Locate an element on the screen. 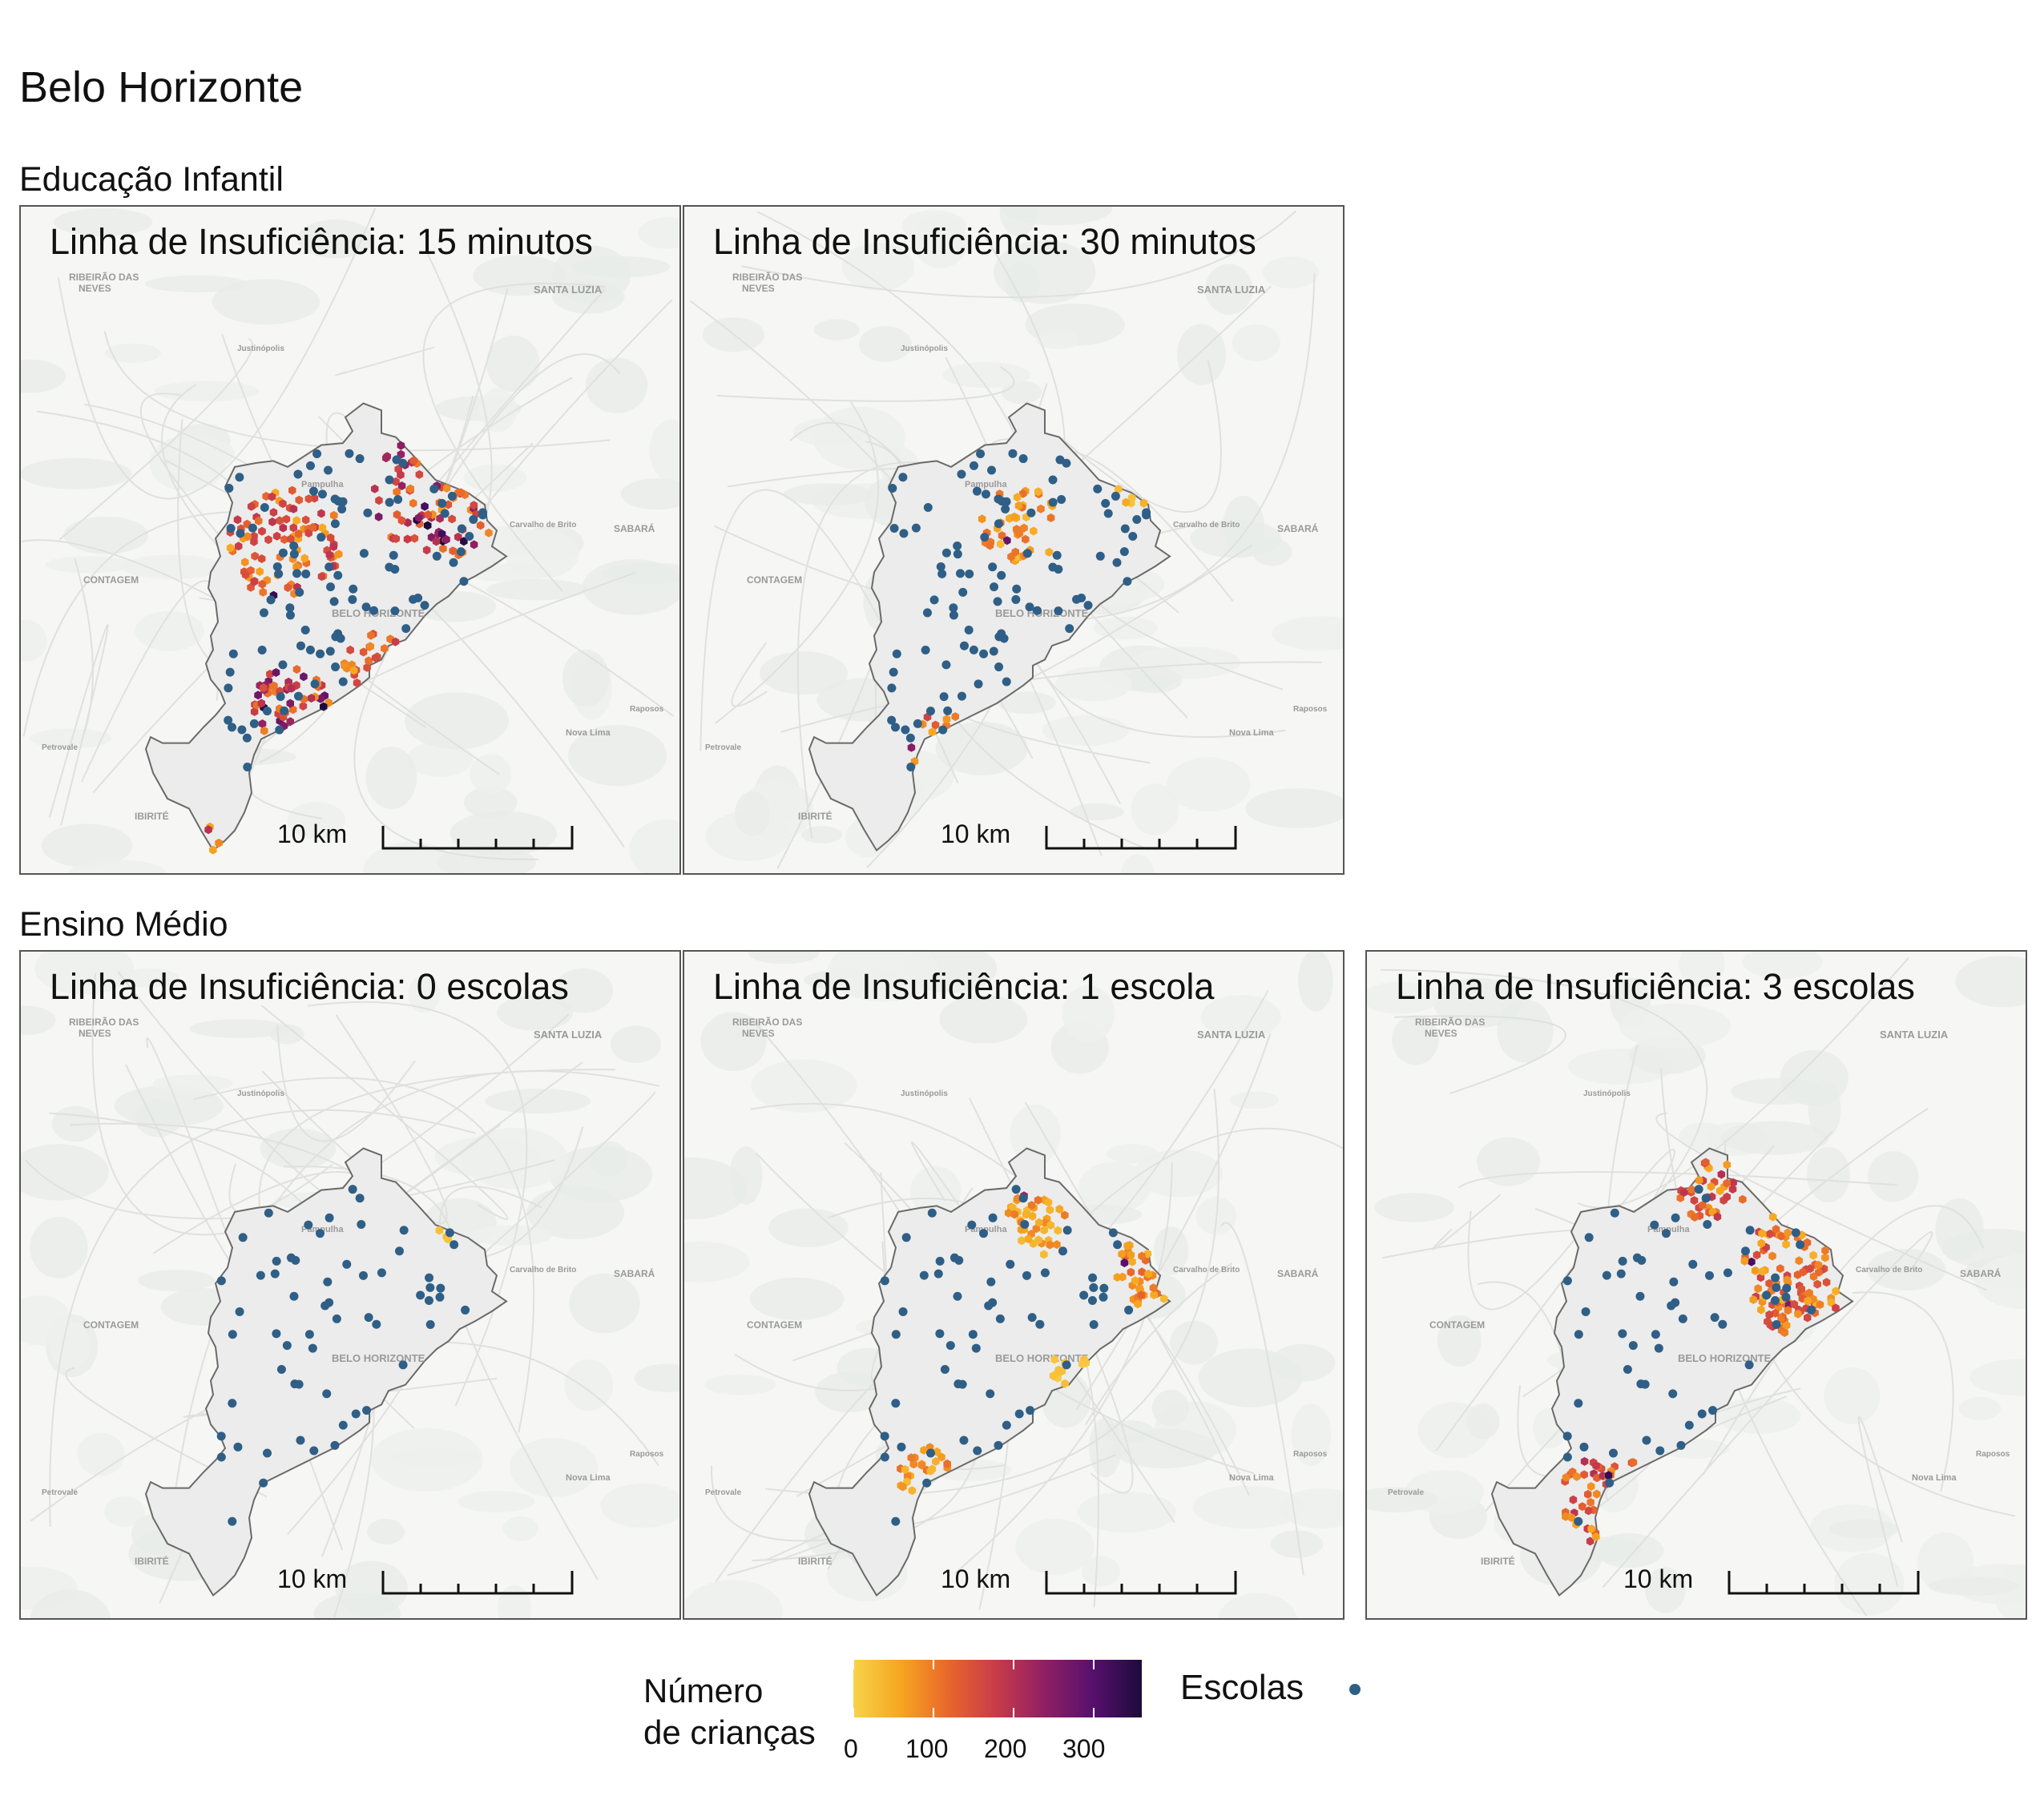 This screenshot has height=1816, width=2044. basemap-label-pampulha: Pampulha is located at coordinates (986, 485).